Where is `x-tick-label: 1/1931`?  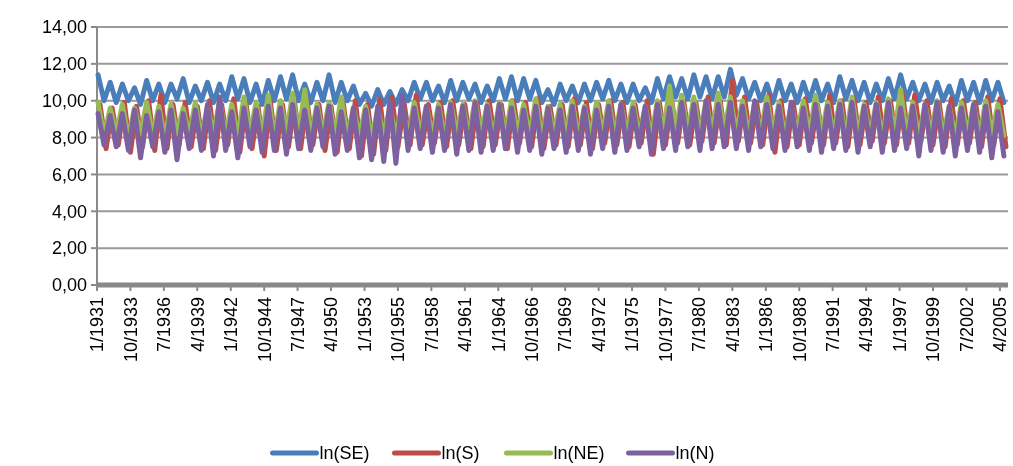 x-tick-label: 1/1931 is located at coordinates (97, 325).